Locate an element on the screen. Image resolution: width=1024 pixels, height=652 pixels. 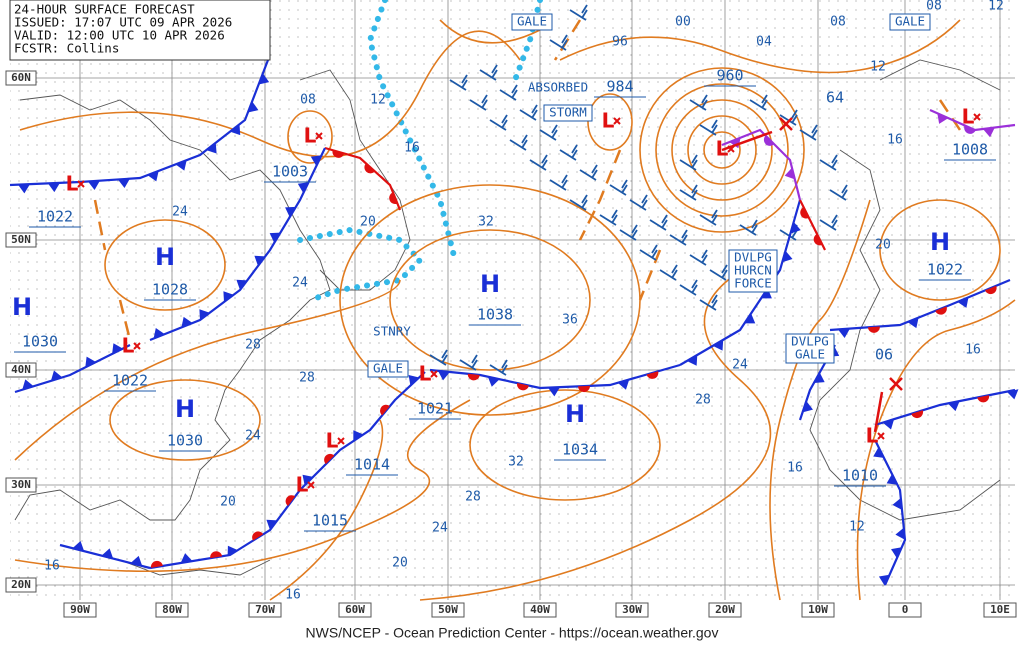
lon-label: 0 is located at coordinates (905, 609).